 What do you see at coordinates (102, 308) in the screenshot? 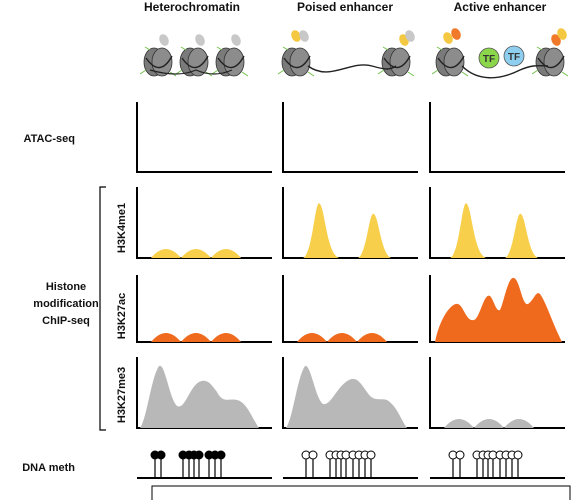
I see `histone-bracket` at bounding box center [102, 308].